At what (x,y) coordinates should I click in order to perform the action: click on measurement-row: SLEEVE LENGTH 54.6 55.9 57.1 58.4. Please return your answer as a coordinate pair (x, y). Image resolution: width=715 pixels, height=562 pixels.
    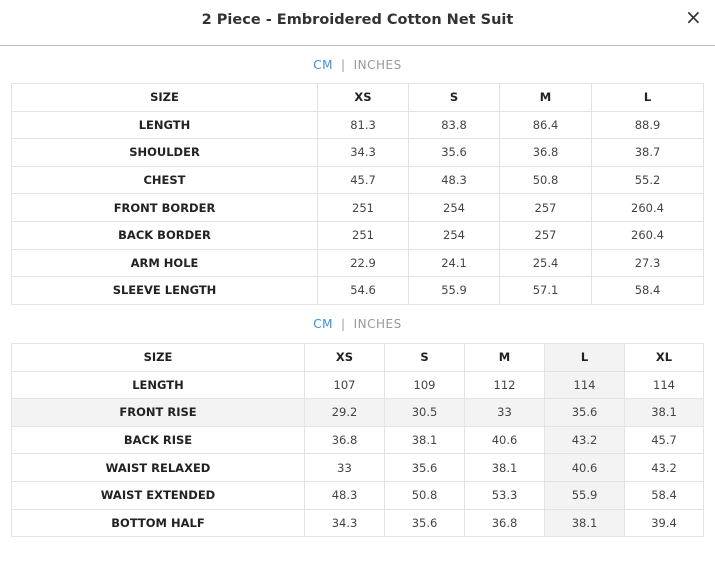
    Looking at the image, I should click on (357, 290).